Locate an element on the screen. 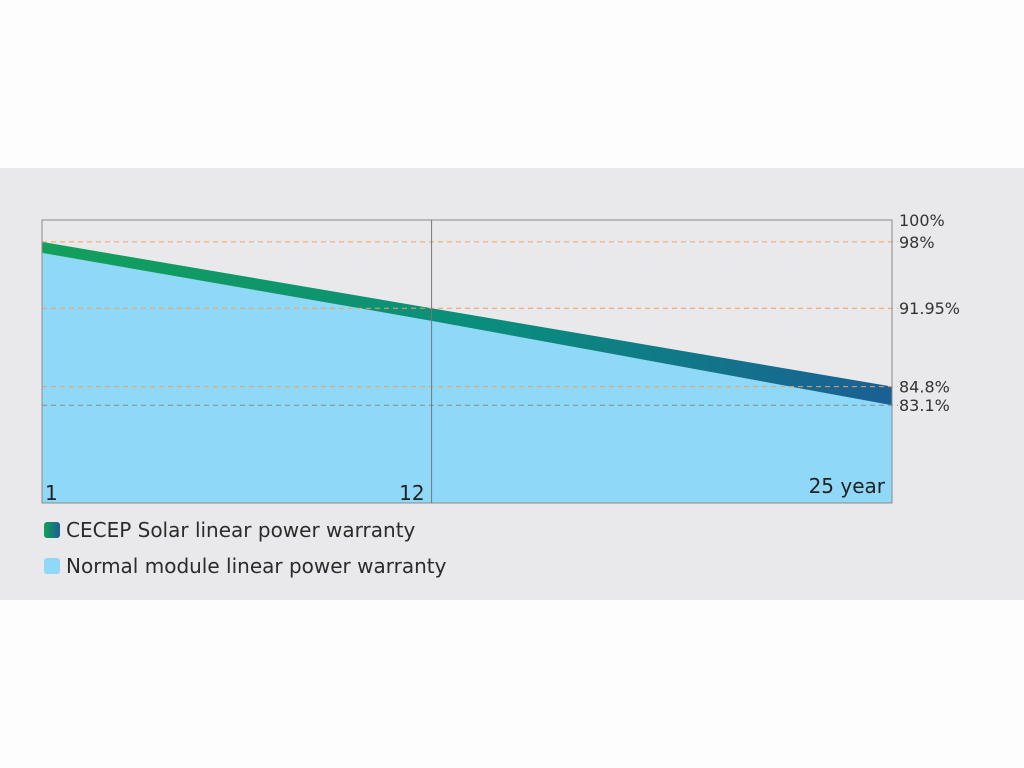 The width and height of the screenshot is (1024, 768). legend-swatch-cecep is located at coordinates (52, 530).